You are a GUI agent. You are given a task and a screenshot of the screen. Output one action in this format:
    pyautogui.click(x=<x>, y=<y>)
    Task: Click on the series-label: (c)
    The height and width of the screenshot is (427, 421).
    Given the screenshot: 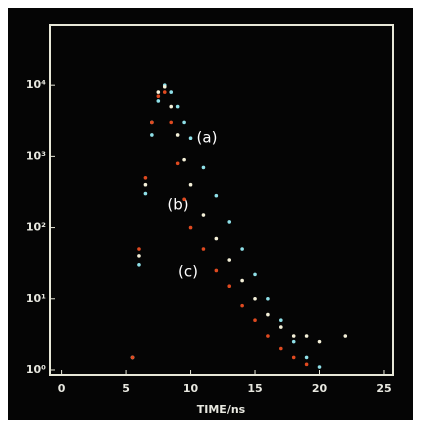 What is the action you would take?
    pyautogui.click(x=188, y=272)
    